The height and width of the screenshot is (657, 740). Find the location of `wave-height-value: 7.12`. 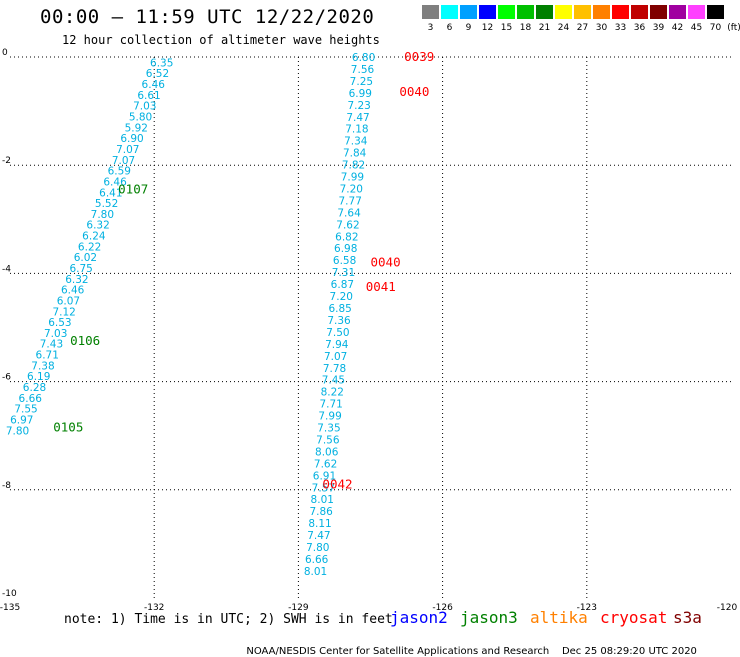

wave-height-value: 7.12 is located at coordinates (63, 312).